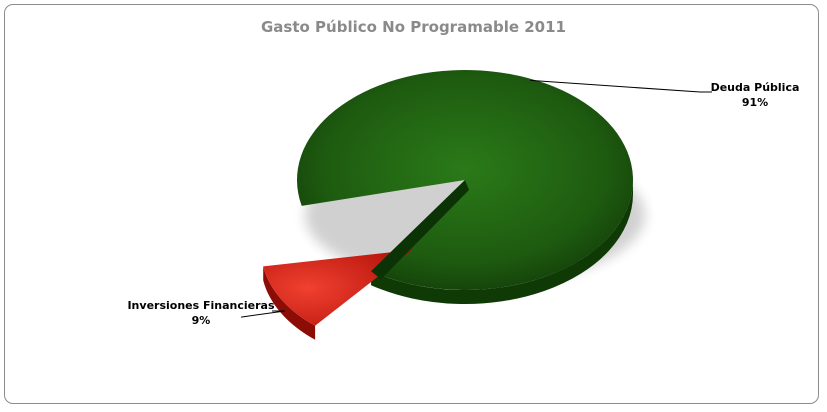  I want to click on data-label-inversiones-name: Inversiones Financieras, so click(201, 305).